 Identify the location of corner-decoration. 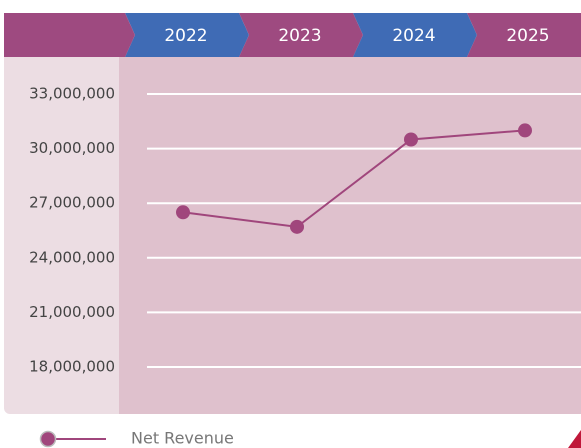
(574, 439).